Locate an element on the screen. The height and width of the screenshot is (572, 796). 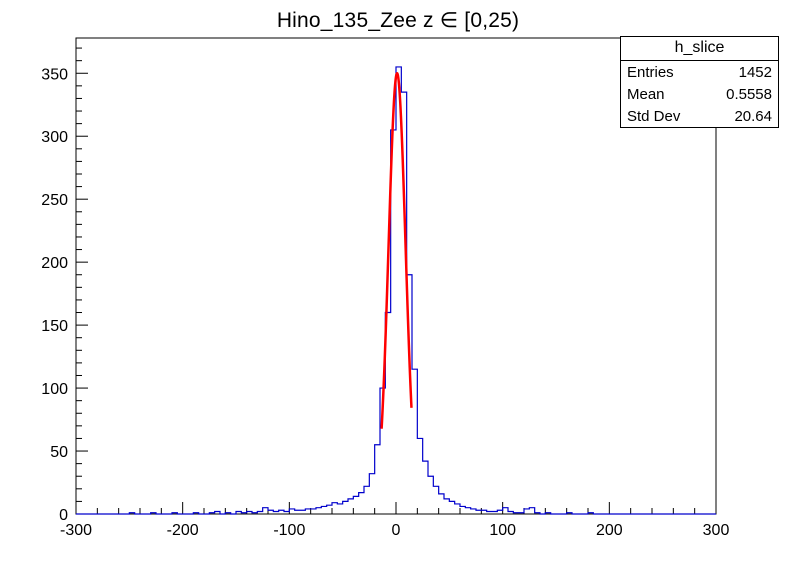
stats-label: Std Dev is located at coordinates (654, 116).